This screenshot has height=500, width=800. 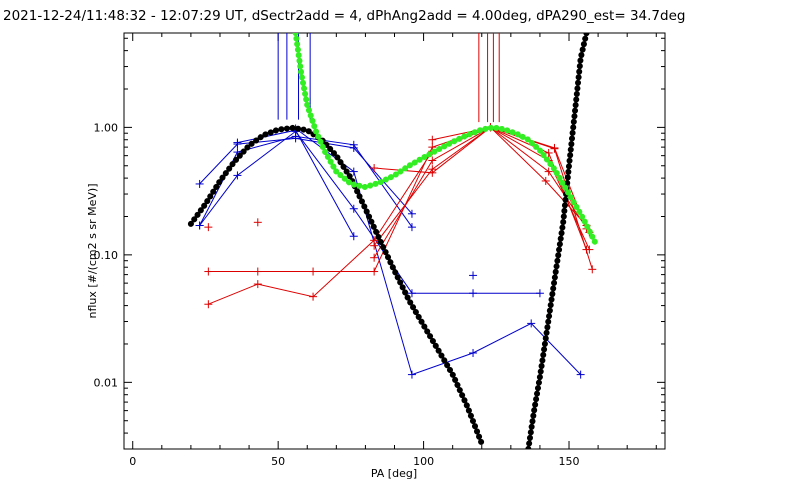 What do you see at coordinates (569, 461) in the screenshot?
I see `x-tick-label: 150` at bounding box center [569, 461].